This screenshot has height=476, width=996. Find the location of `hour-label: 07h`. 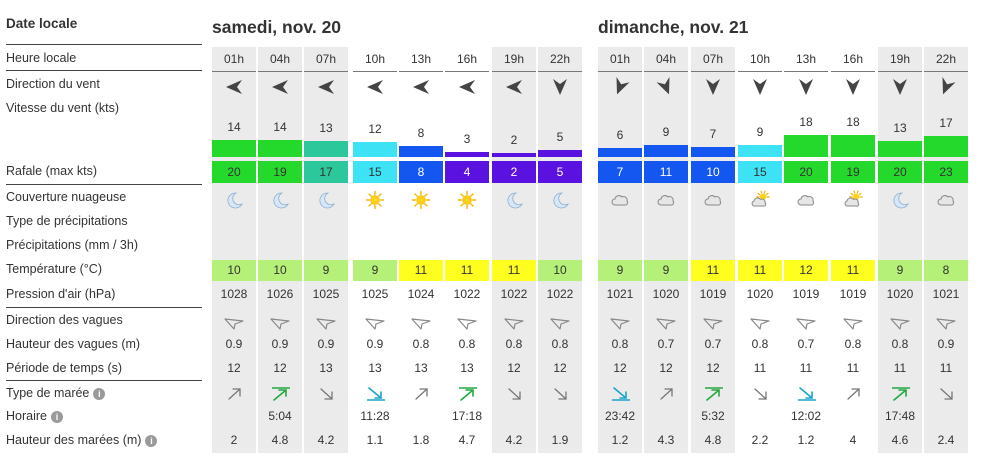

hour-label: 07h is located at coordinates (713, 59).